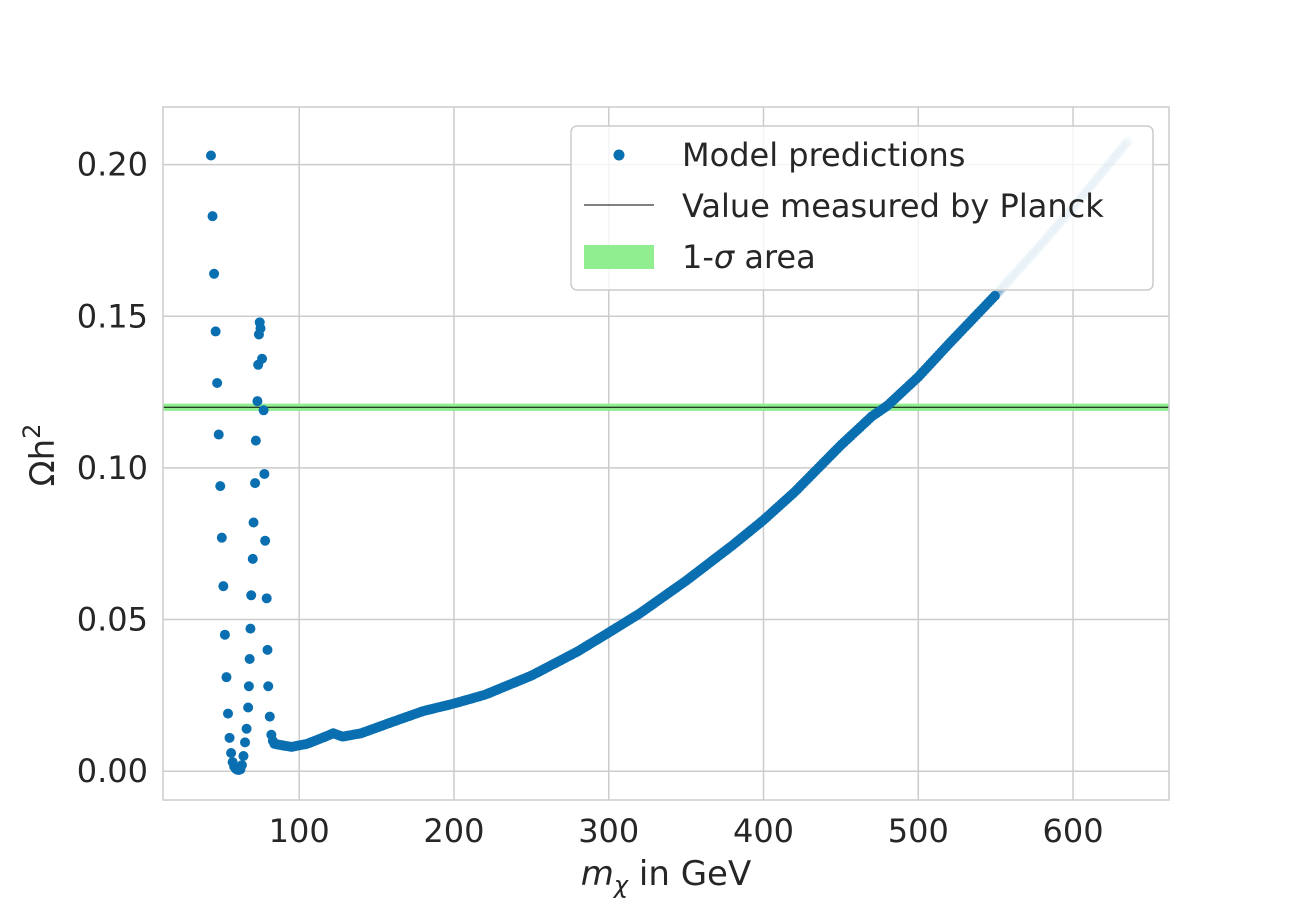 This screenshot has width=1300, height=900. What do you see at coordinates (775, 257) in the screenshot?
I see `legend-sigma-suffix: area` at bounding box center [775, 257].